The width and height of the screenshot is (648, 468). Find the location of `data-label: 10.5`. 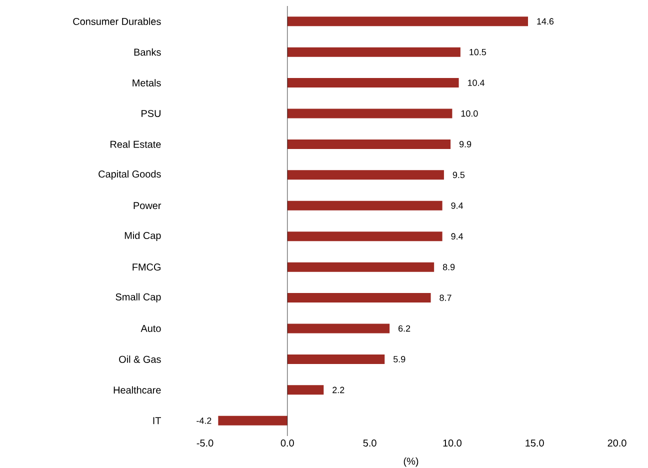

data-label: 10.5 is located at coordinates (478, 52).